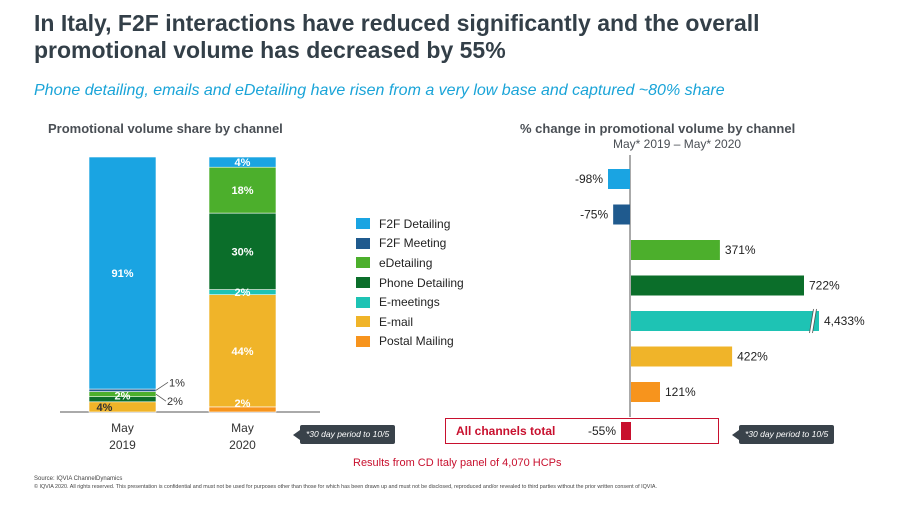 Image resolution: width=900 pixels, height=506 pixels. I want to click on legend-label: E-meetings, so click(409, 302).